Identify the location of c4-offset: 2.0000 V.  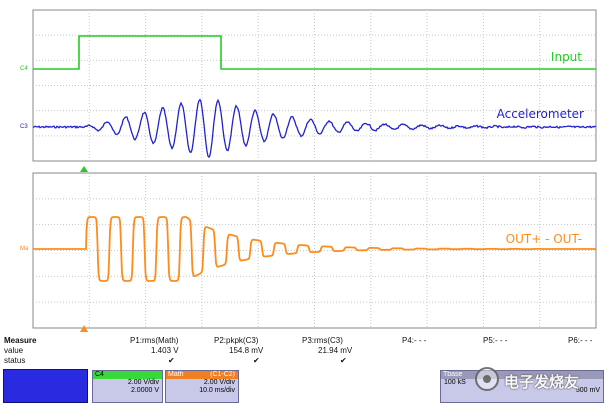
(144, 390).